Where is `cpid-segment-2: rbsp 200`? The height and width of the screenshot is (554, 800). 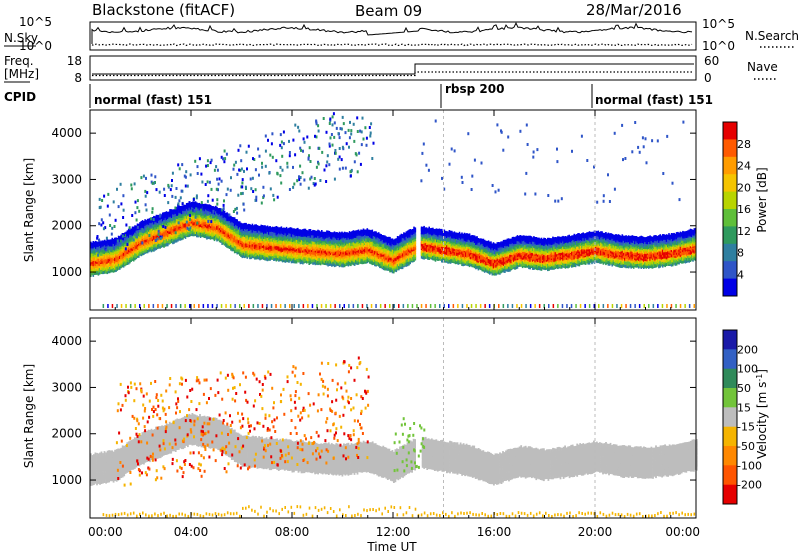 cpid-segment-2: rbsp 200 is located at coordinates (474, 89).